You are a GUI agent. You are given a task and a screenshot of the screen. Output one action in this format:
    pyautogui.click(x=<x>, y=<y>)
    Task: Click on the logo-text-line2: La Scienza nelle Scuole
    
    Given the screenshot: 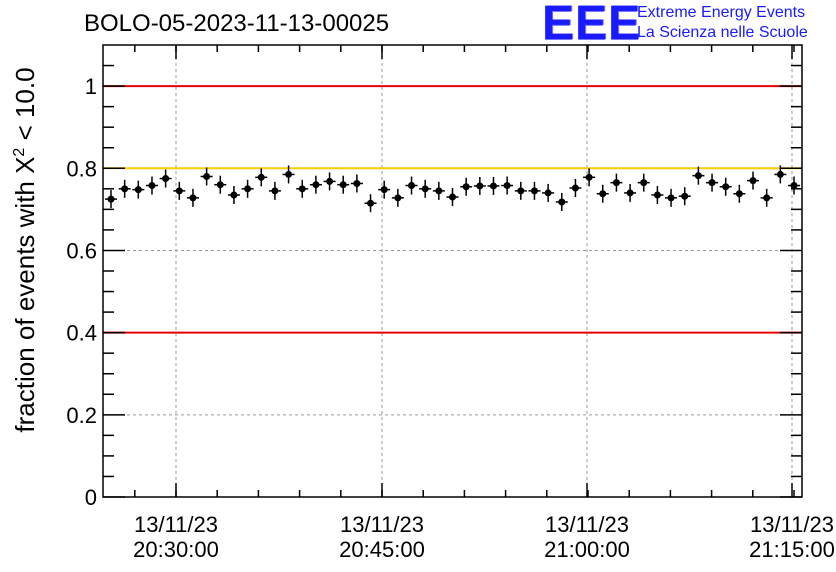 What is the action you would take?
    pyautogui.click(x=722, y=32)
    